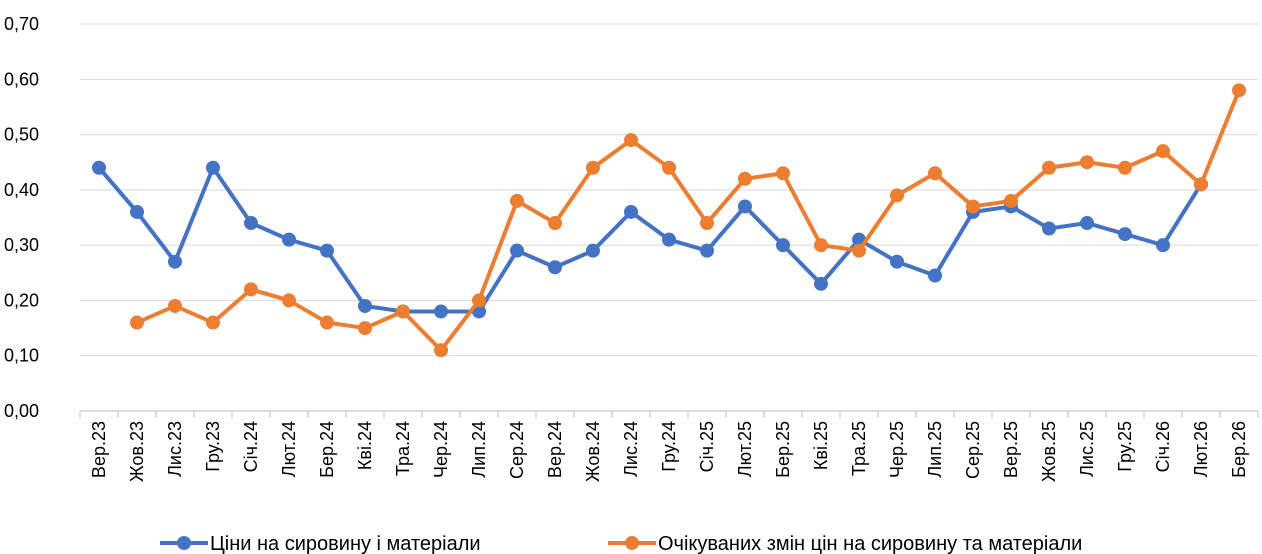 The width and height of the screenshot is (1262, 554). Describe the element at coordinates (441, 449) in the screenshot. I see `x-tick-label: Чер.24` at that location.